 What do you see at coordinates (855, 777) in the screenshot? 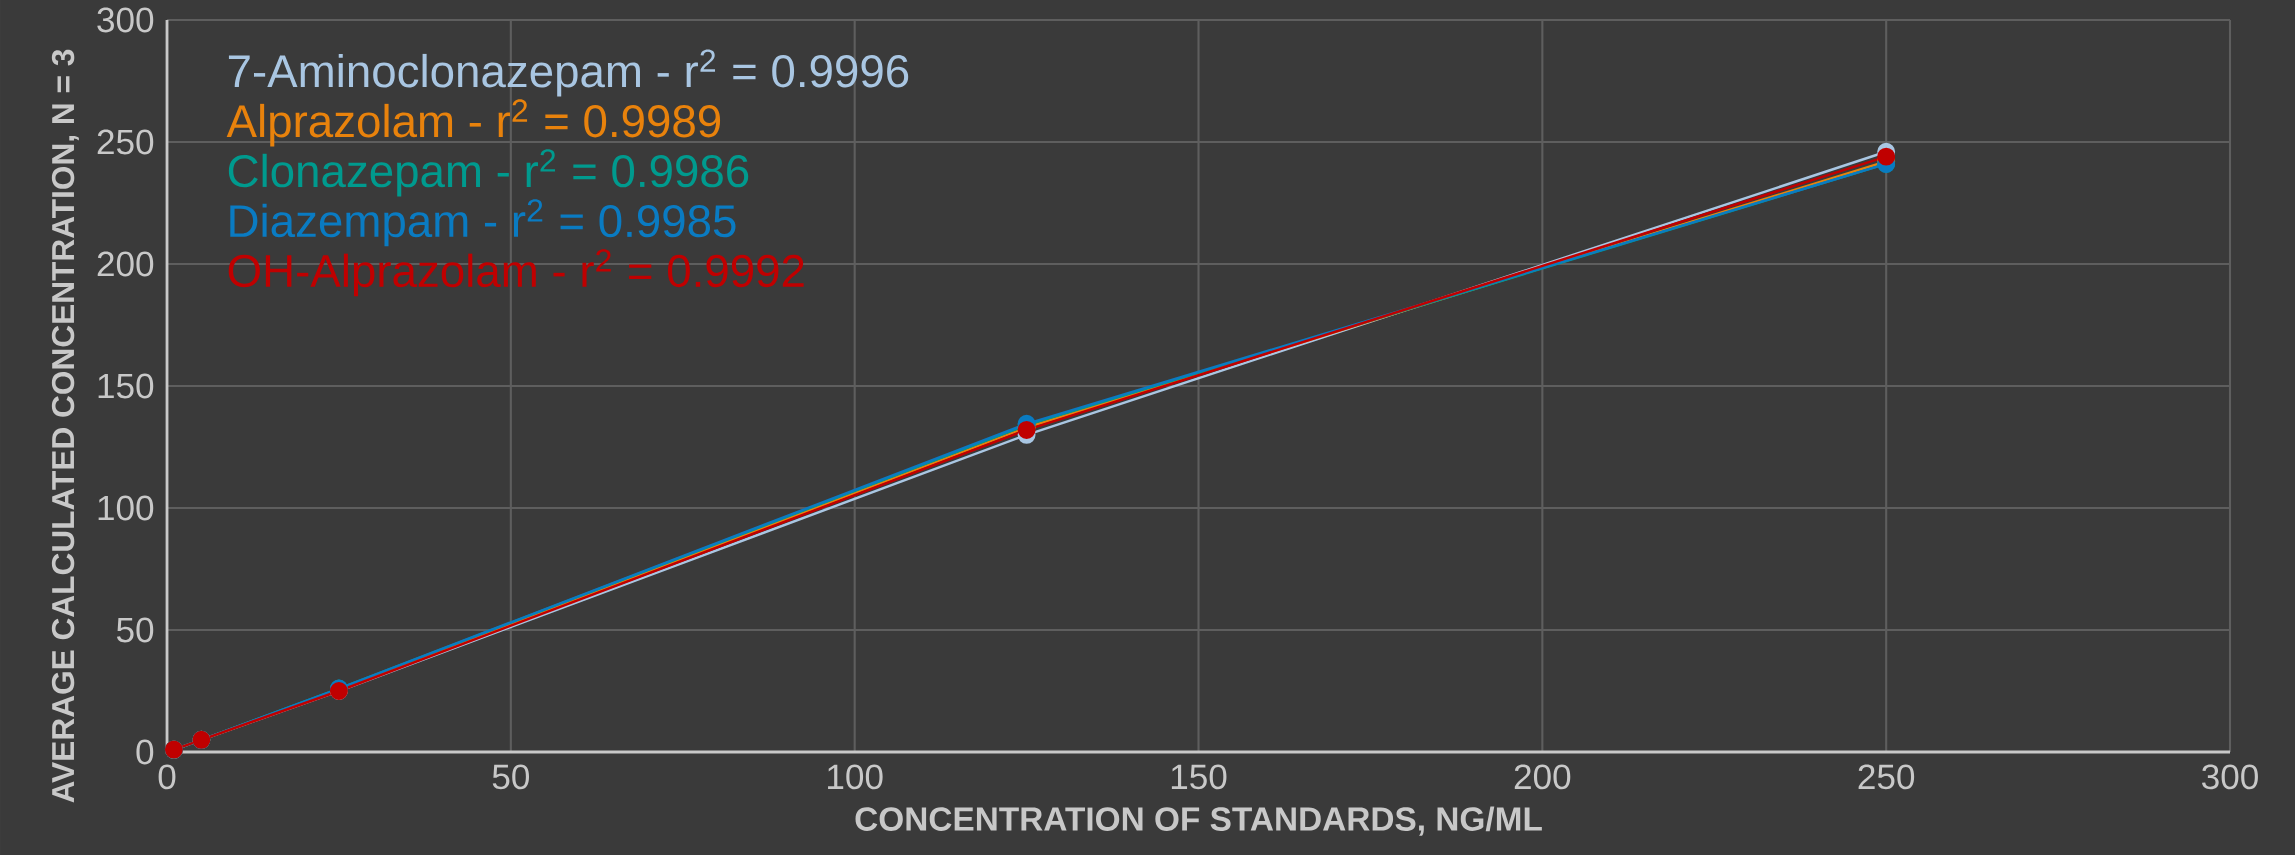
I see `x-tick-label: 100` at bounding box center [855, 777].